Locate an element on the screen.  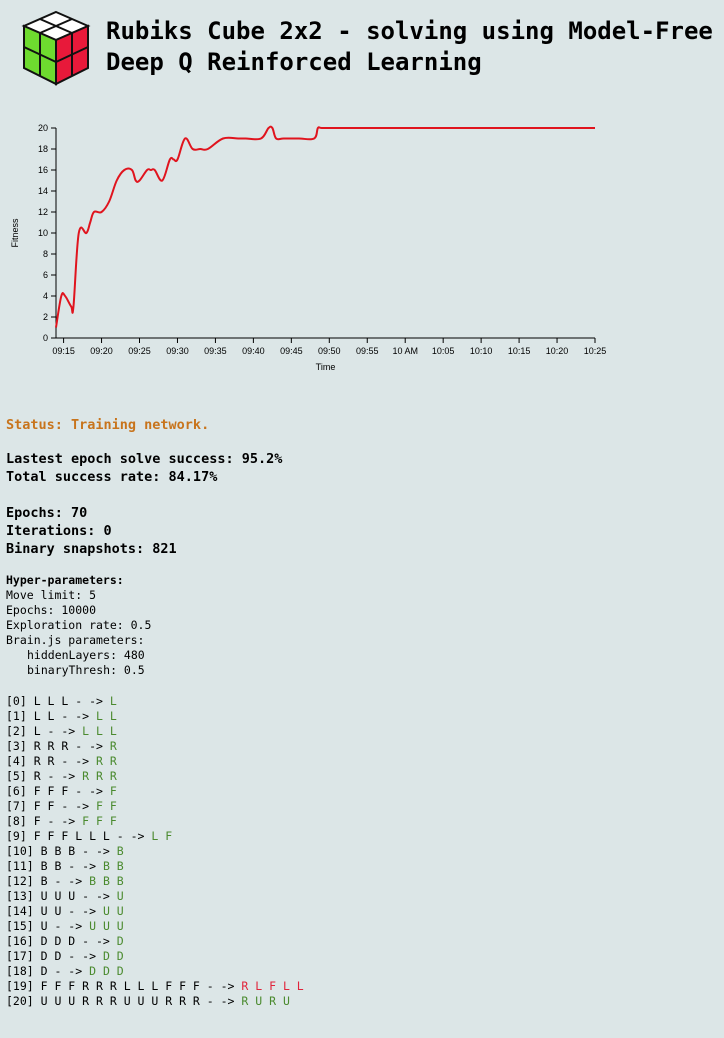
x-axis-label: Time is located at coordinates (326, 367).